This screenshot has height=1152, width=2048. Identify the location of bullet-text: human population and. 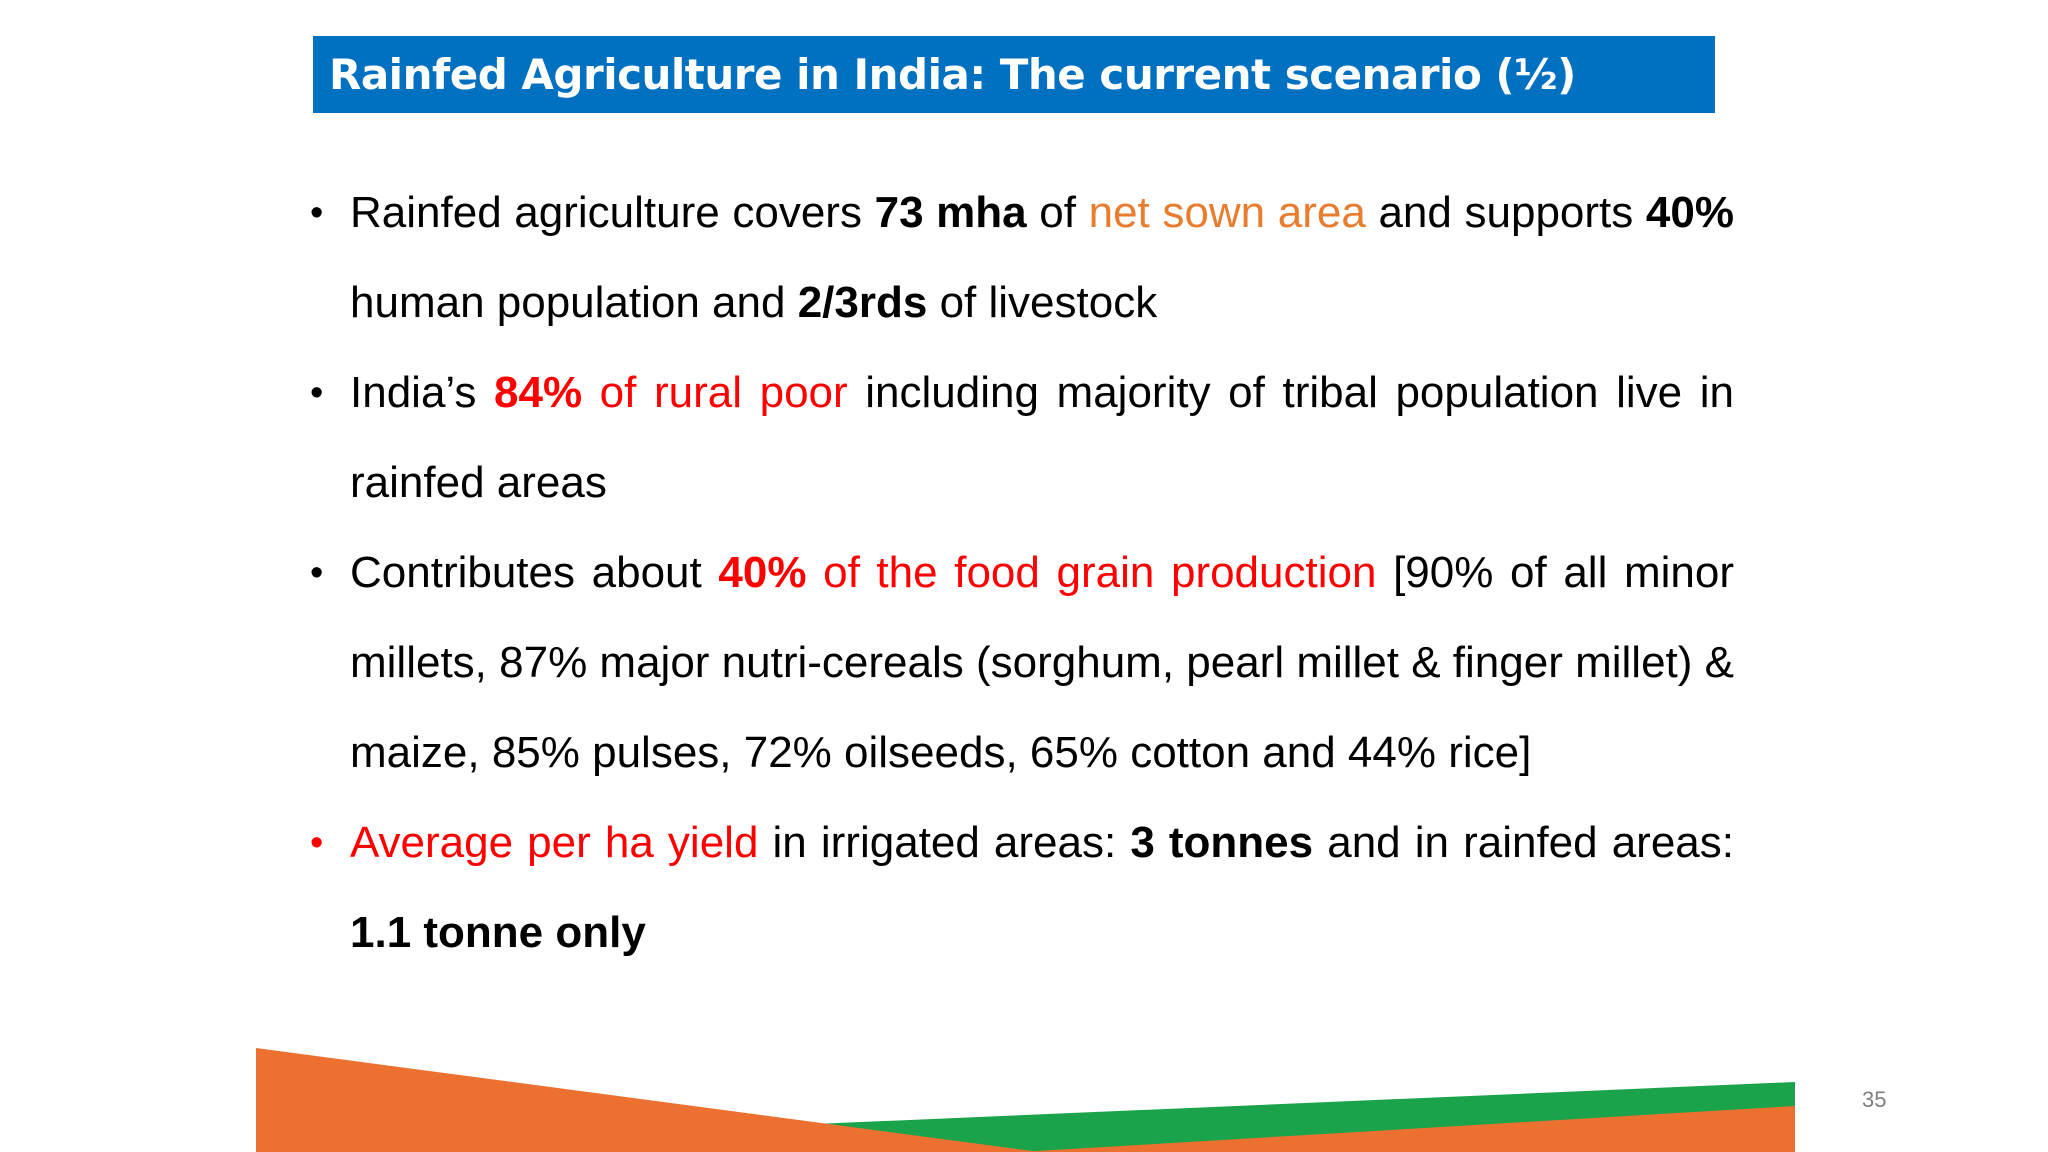
(574, 302).